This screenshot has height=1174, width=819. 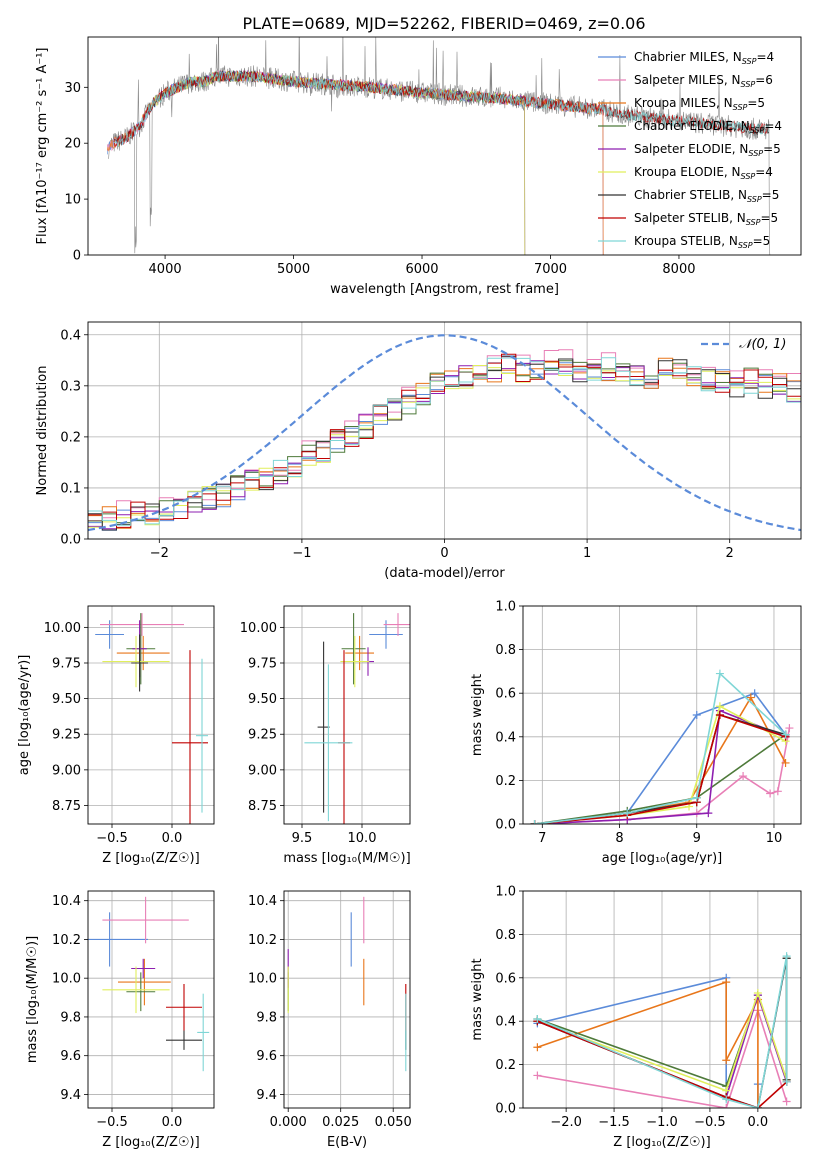 I want to click on mass_vs_z-ytick-label: 9.8, so click(x=70, y=1017).